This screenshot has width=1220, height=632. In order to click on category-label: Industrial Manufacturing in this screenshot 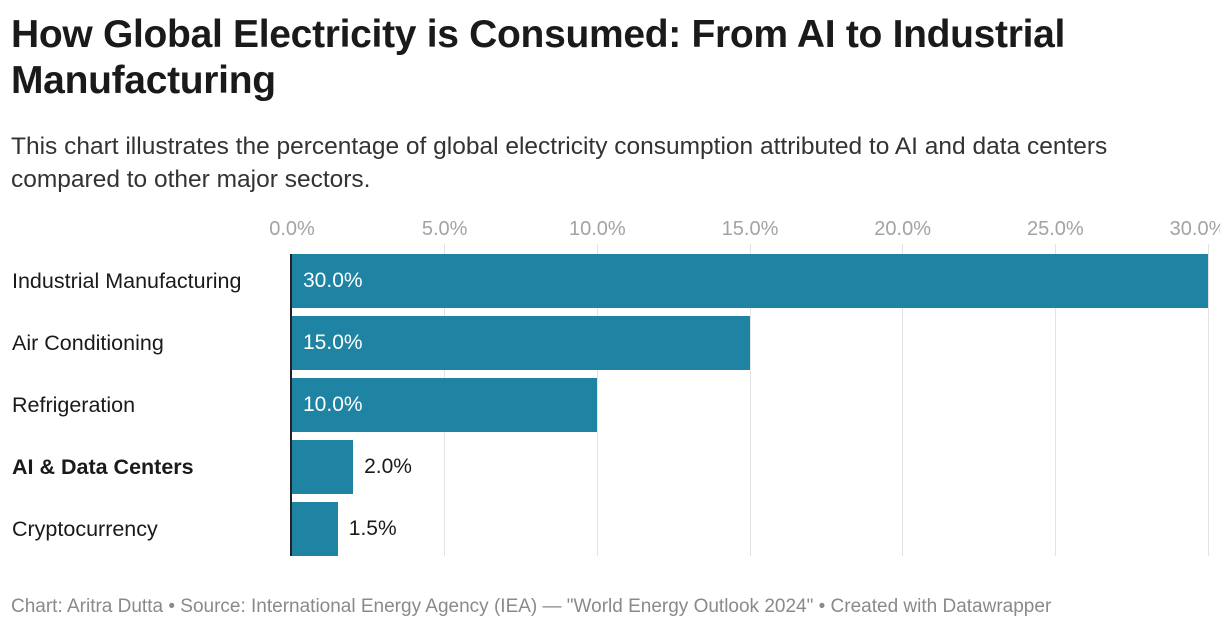, I will do `click(127, 281)`.